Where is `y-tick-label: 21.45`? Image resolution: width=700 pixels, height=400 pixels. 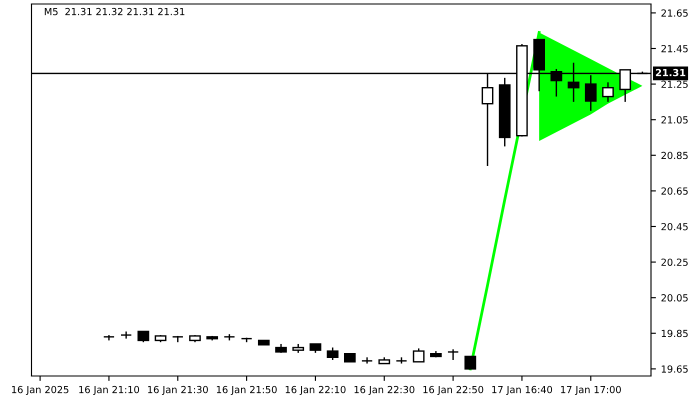
y-tick-label: 21.45 is located at coordinates (674, 48).